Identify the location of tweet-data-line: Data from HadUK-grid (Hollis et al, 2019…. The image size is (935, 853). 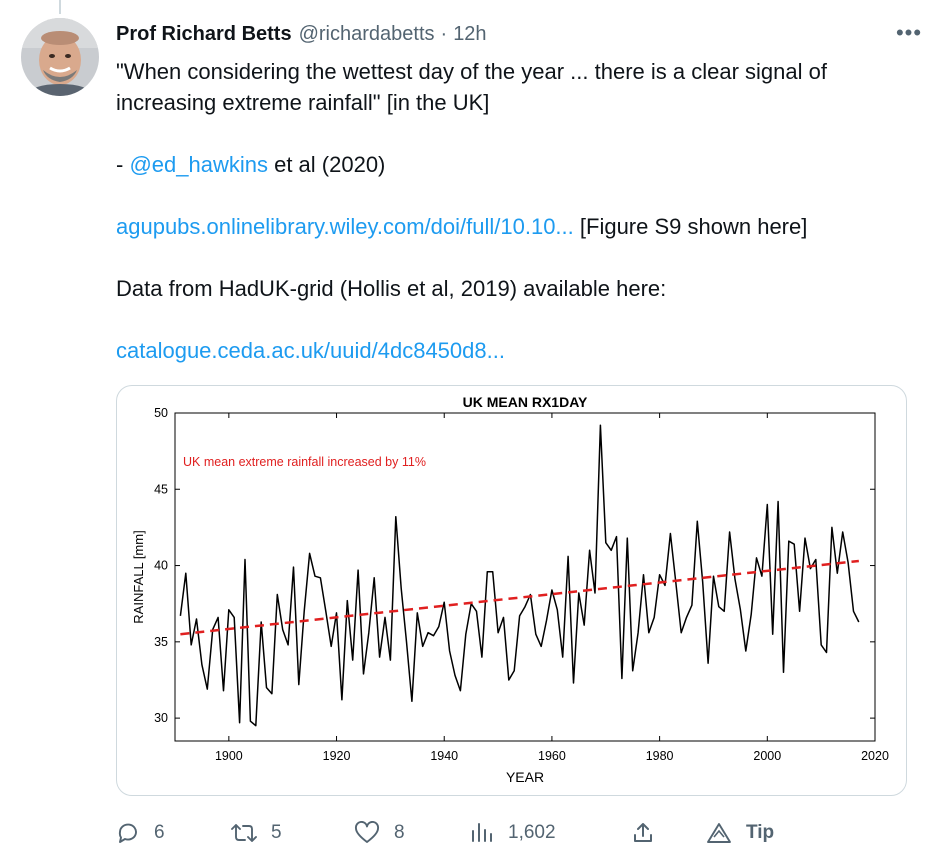
(391, 288).